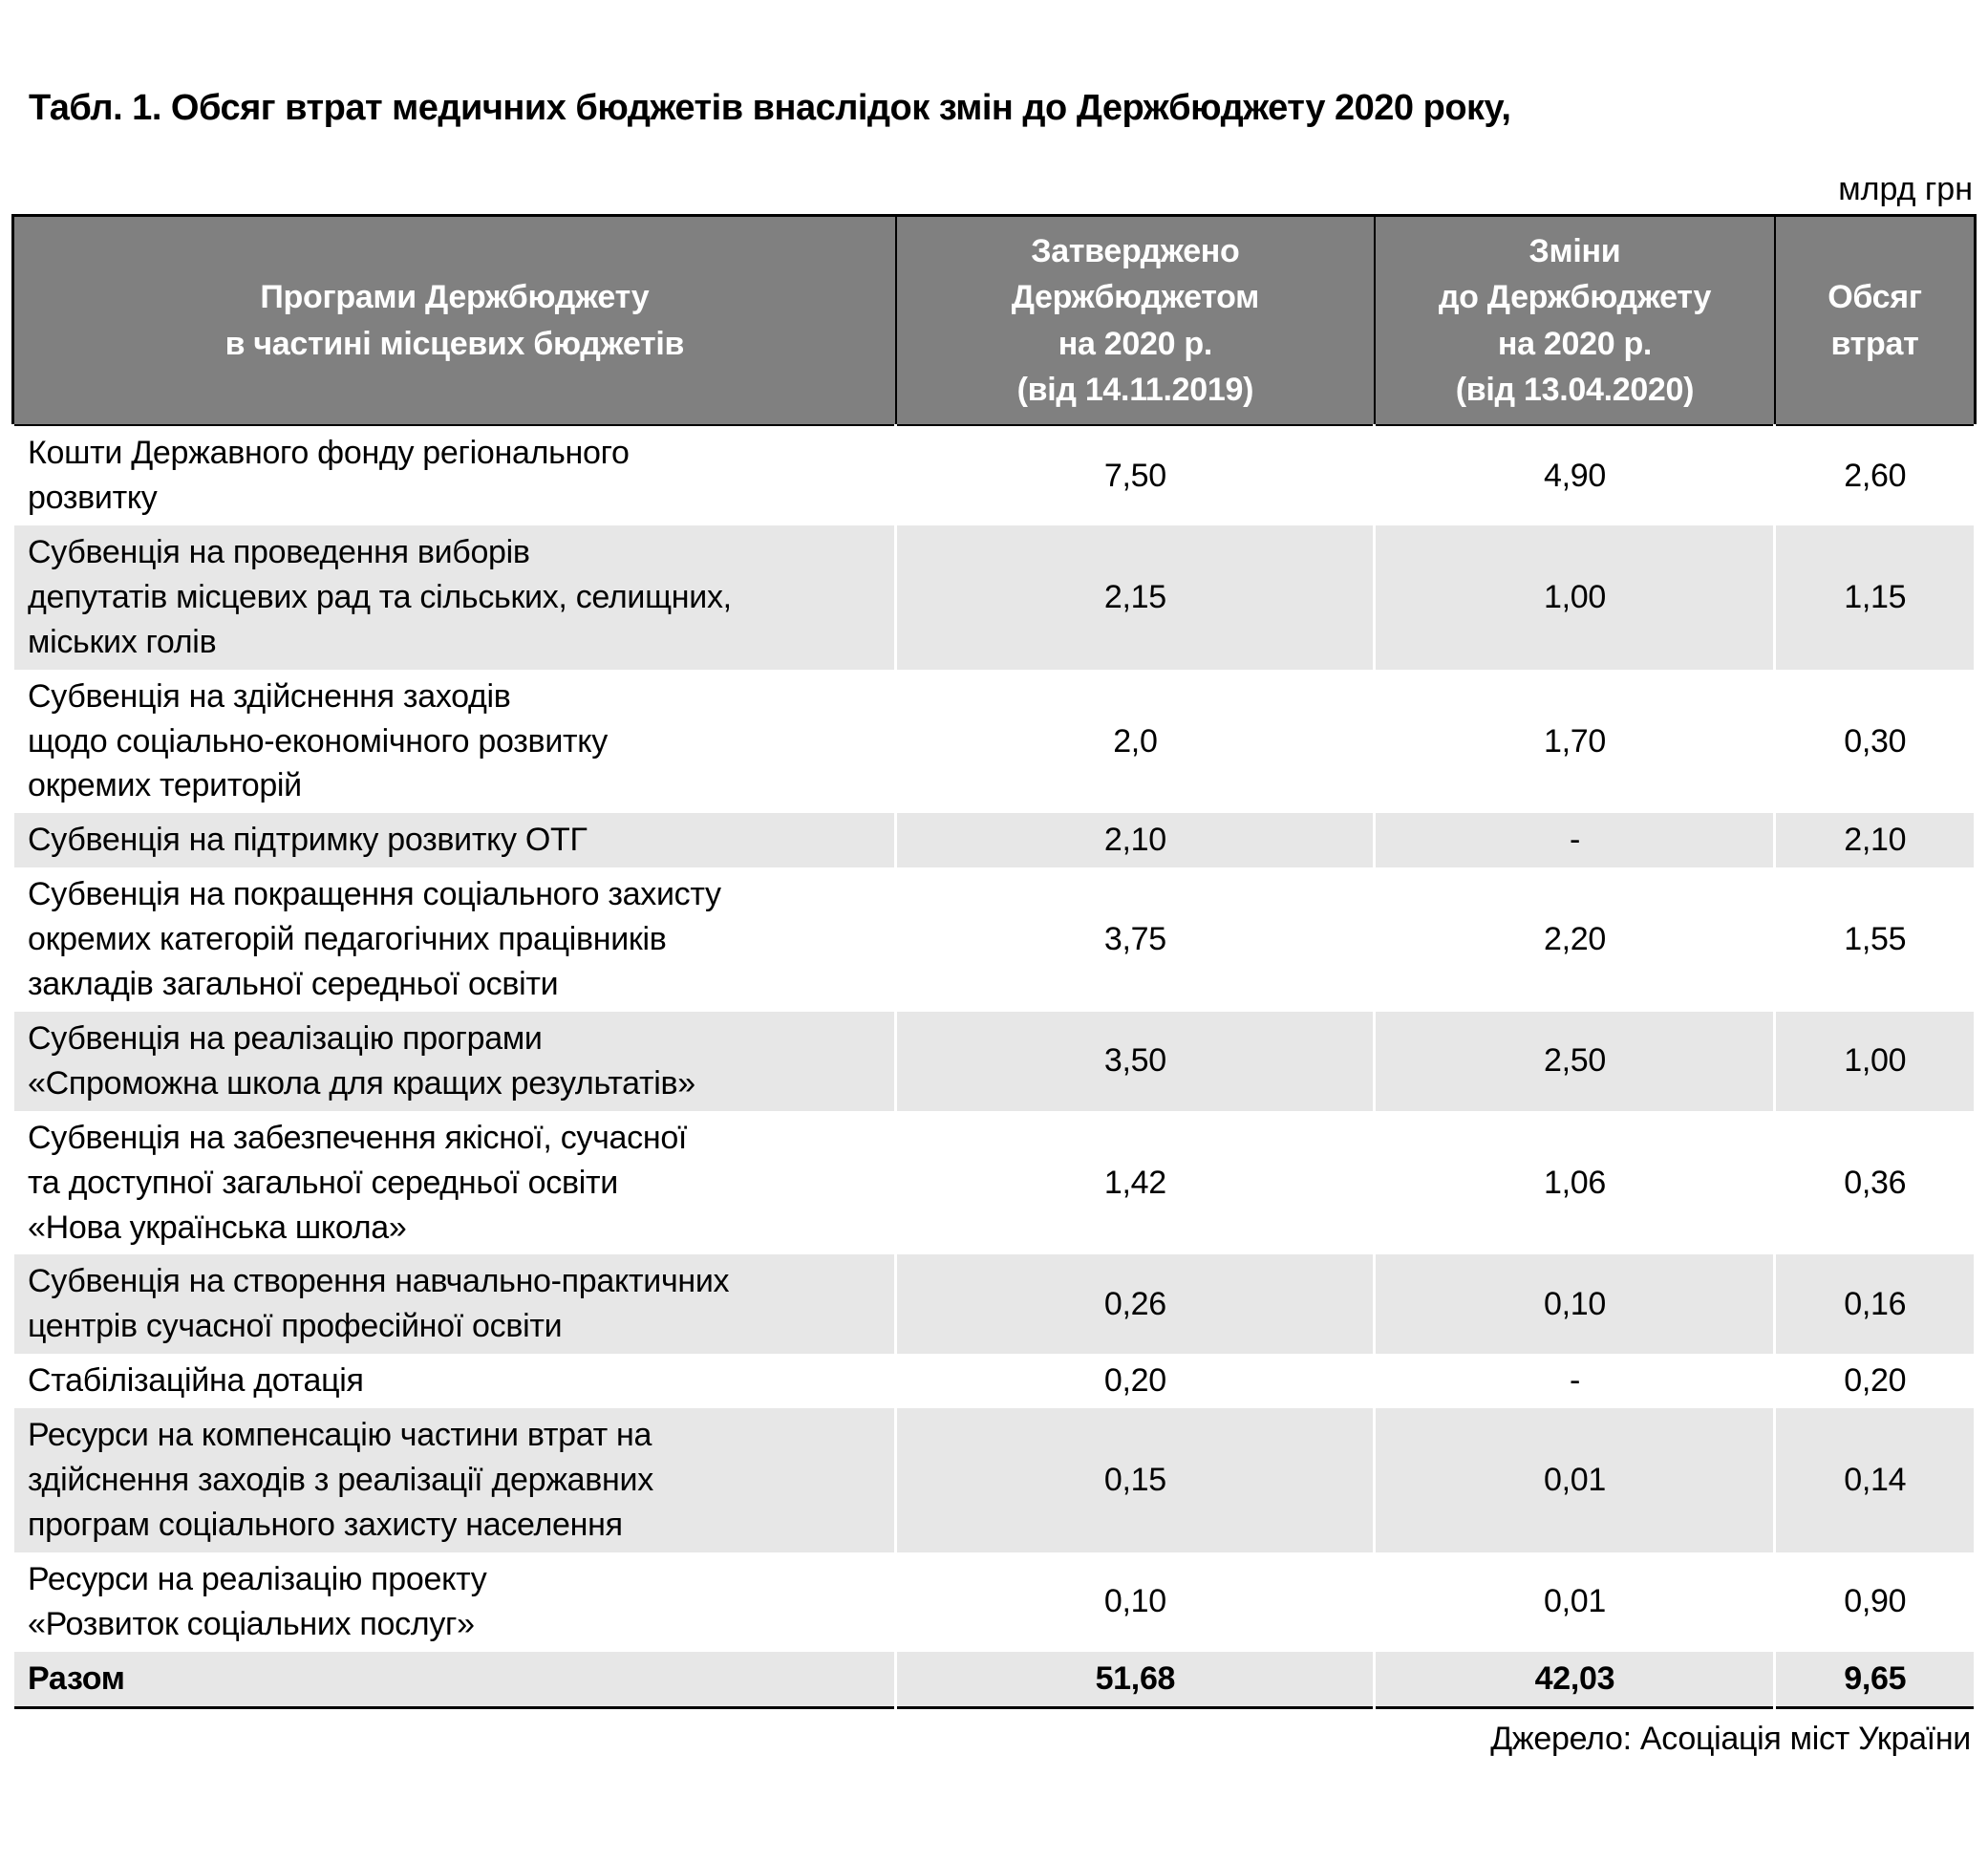 Image resolution: width=1988 pixels, height=1862 pixels. Describe the element at coordinates (1135, 1602) in the screenshot. I see `approved-cell: 0,10` at that location.